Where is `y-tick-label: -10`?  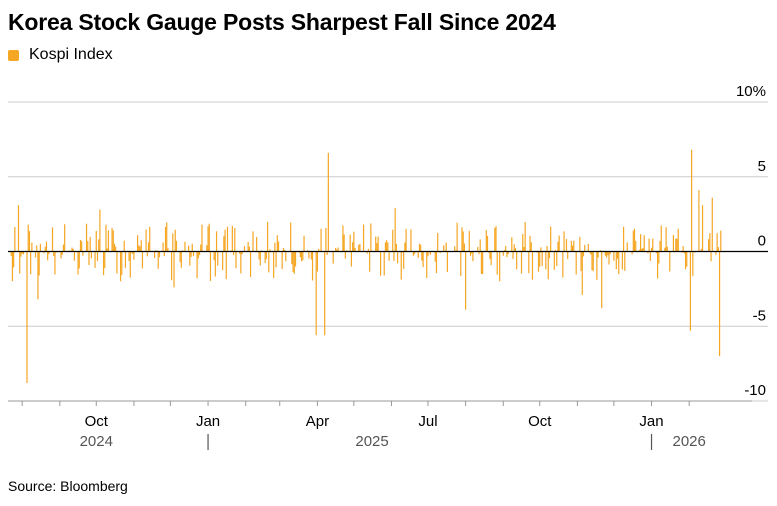
y-tick-label: -10 is located at coordinates (755, 390).